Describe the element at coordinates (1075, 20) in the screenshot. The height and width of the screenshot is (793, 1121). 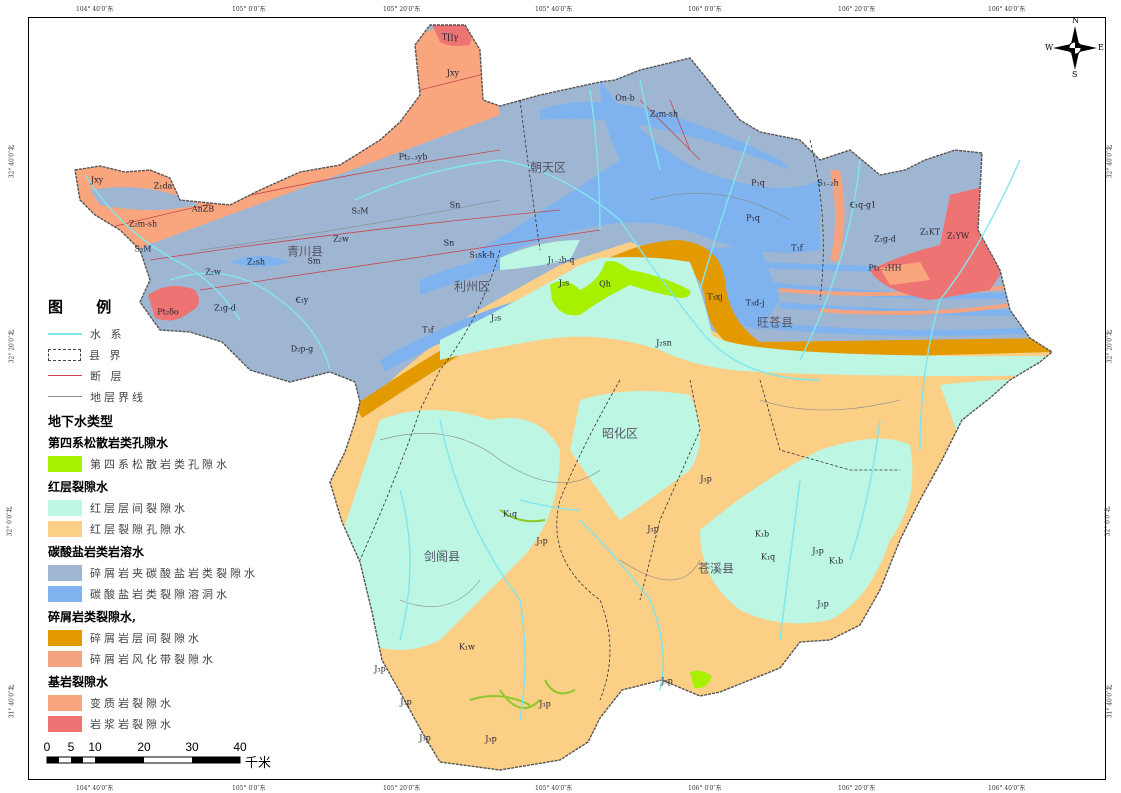
I see `compass-n: N` at that location.